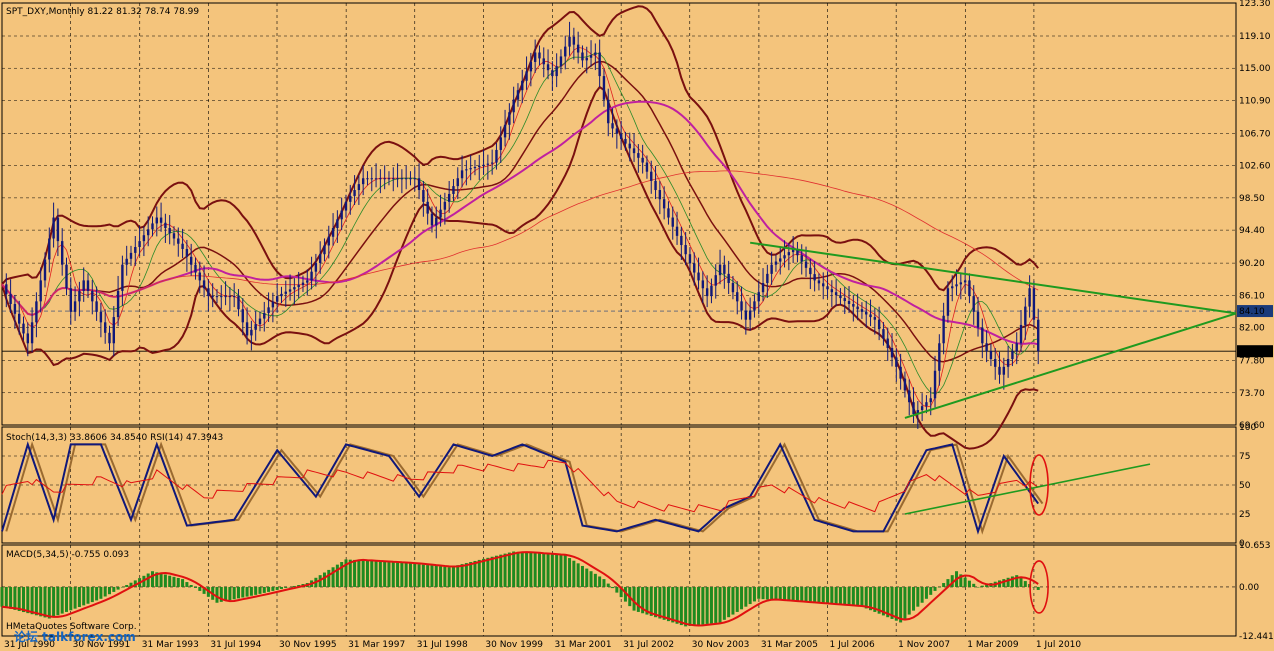  What do you see at coordinates (721, 645) in the screenshot?
I see `x-tick-label: 30 Nov 2003` at bounding box center [721, 645].